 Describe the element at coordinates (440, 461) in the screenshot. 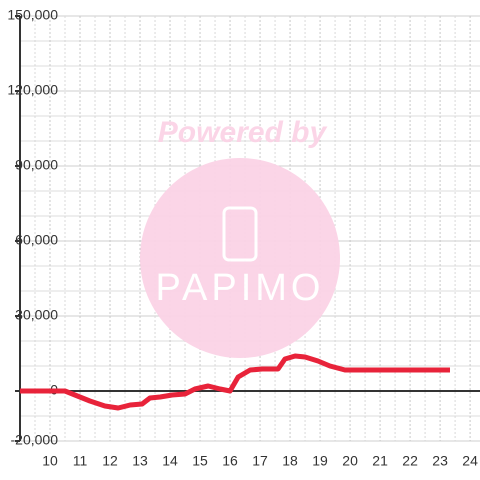

I see `x-tick-label: 23` at that location.